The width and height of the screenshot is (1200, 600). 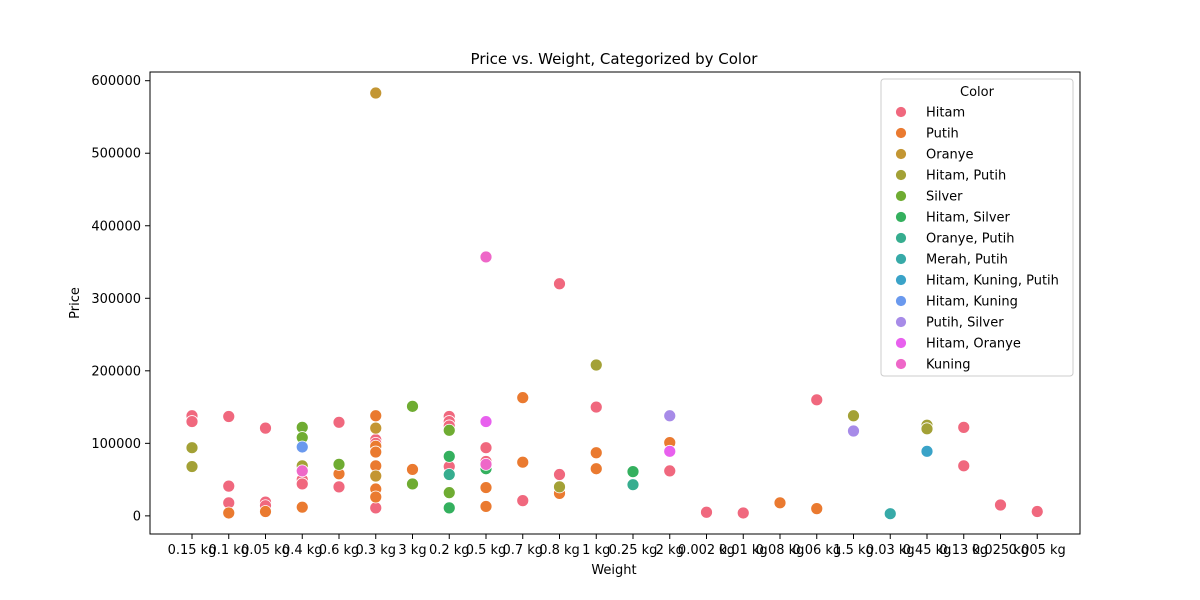 I want to click on x-tick-label: 0.06 kg, so click(x=816, y=550).